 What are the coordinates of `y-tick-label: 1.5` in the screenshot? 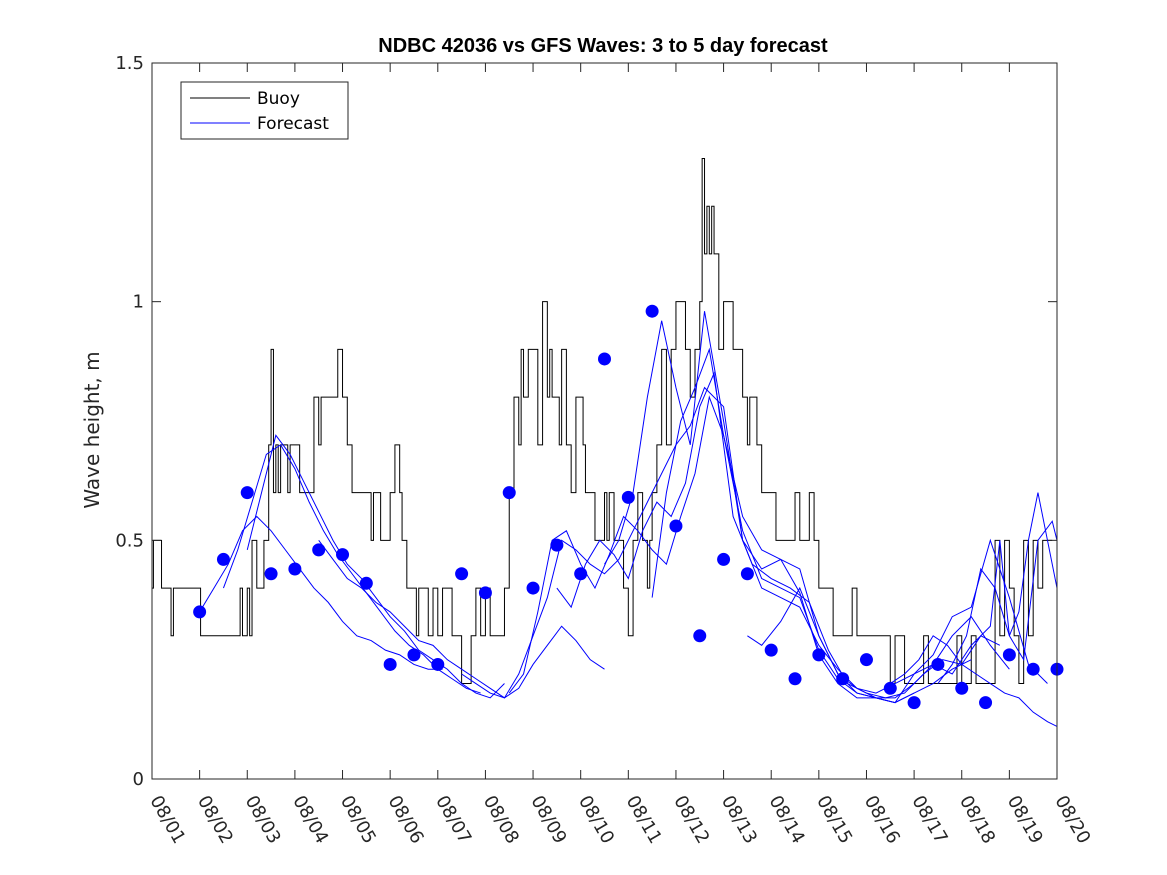 It's located at (129, 63).